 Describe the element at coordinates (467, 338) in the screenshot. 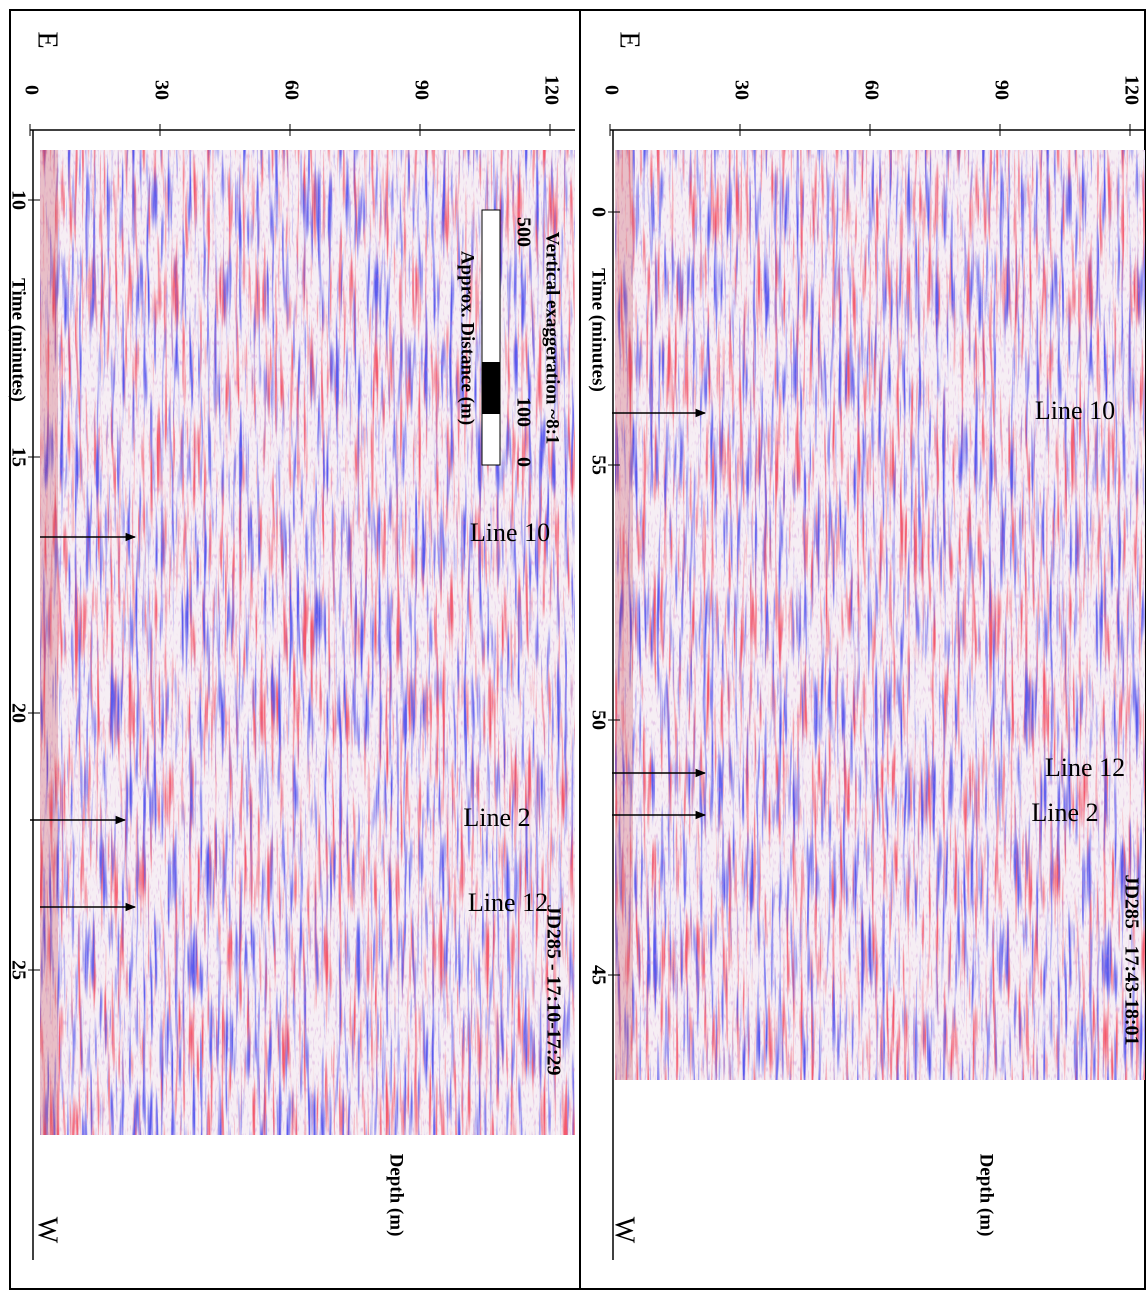

I see `scale-bar-title: Approx. Distance (m)` at that location.